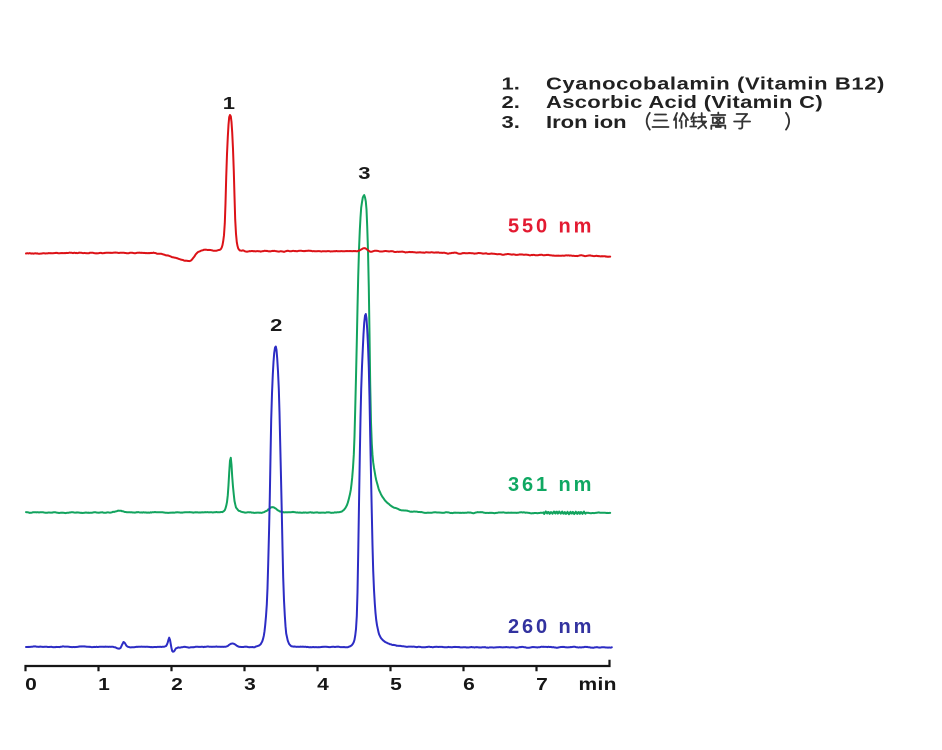  I want to click on svg-text: Iron ion, so click(586, 122).